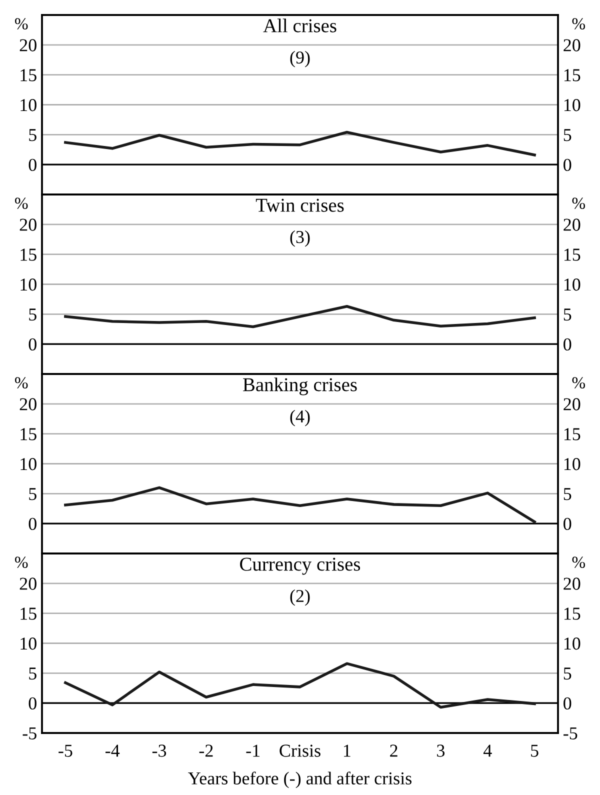 The height and width of the screenshot is (795, 600). I want to click on x-tick-label: Crisis, so click(300, 750).